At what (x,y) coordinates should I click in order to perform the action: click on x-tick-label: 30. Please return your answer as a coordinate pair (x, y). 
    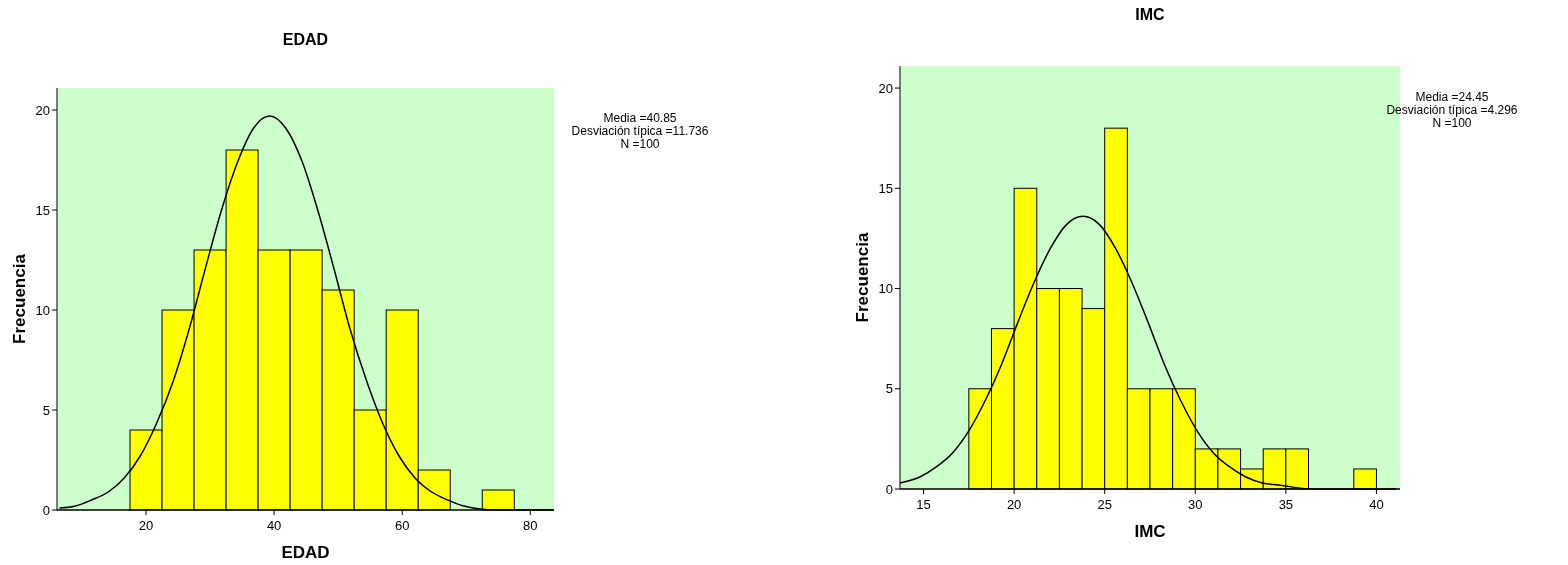
    Looking at the image, I should click on (1195, 504).